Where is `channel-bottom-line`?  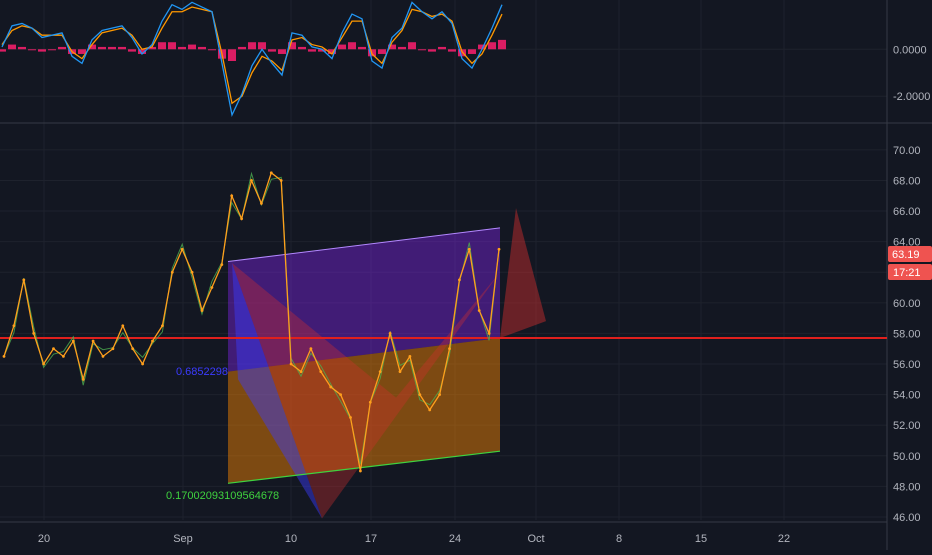
channel-bottom-line is located at coordinates (364, 467).